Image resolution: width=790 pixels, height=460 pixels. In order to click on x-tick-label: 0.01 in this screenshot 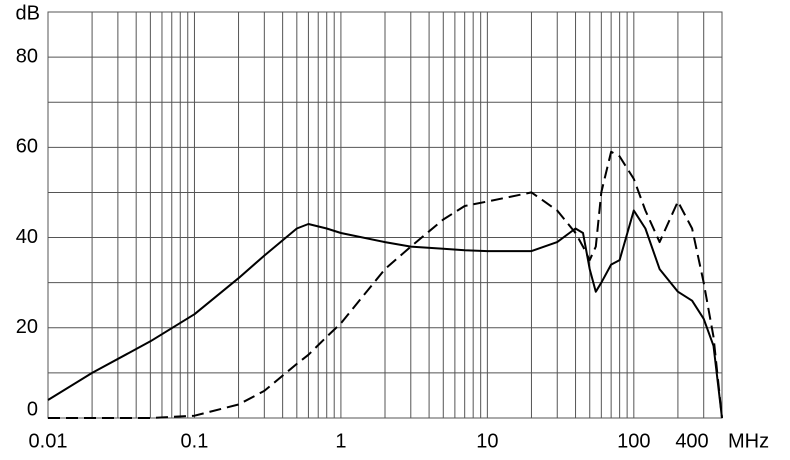, I will do `click(48, 441)`.